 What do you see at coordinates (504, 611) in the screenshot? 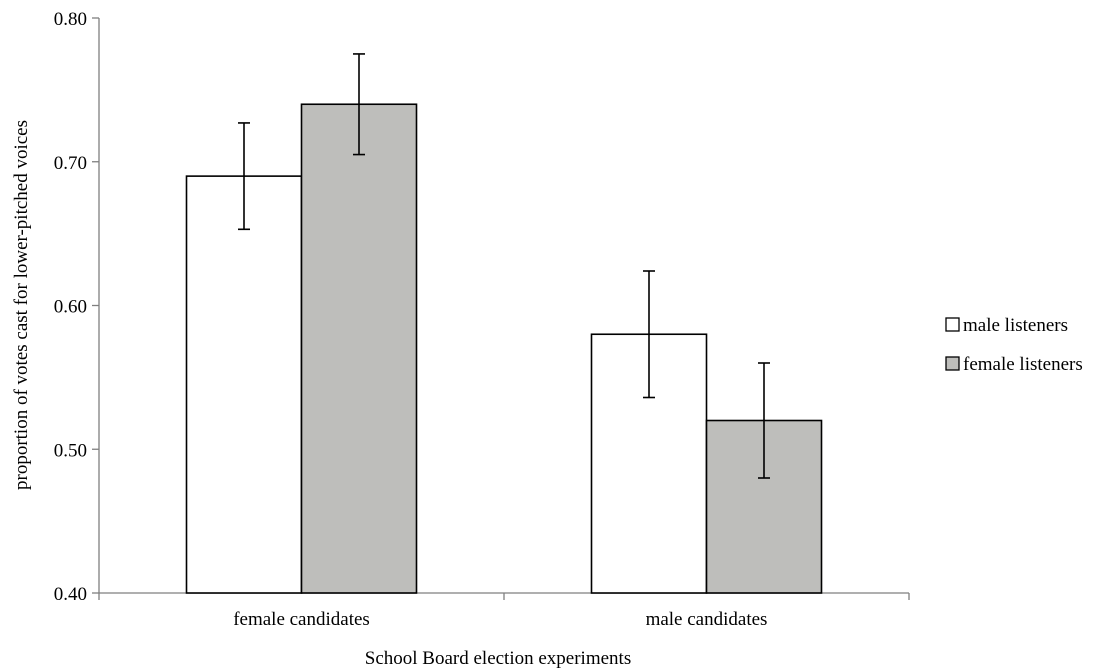
I see `x-axis: female candidates male candidates` at bounding box center [504, 611].